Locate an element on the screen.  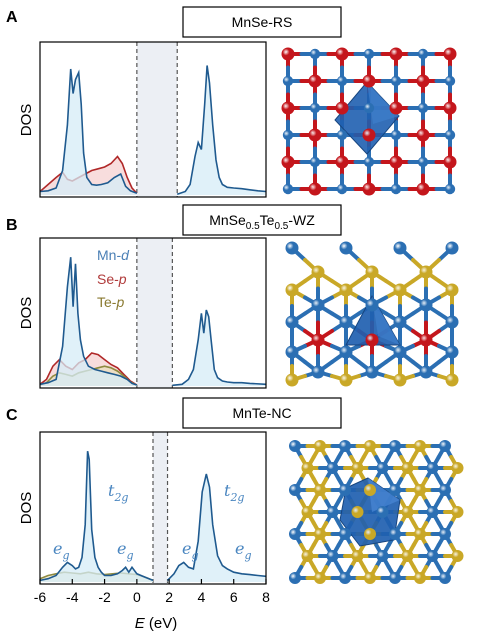
title-box-c is located at coordinates (262, 413).